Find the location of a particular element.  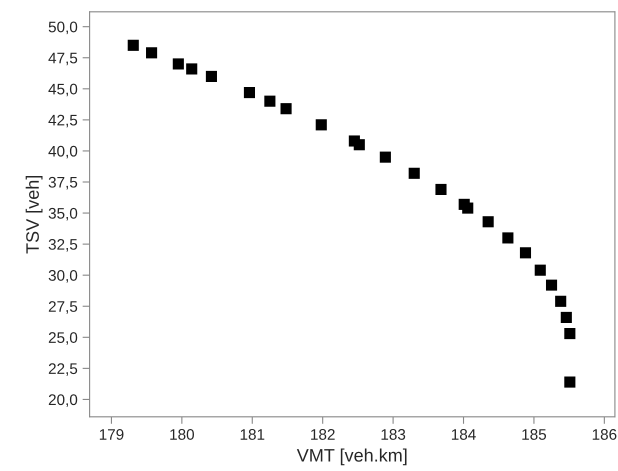

y-tick-label: 22,5 is located at coordinates (63, 369).